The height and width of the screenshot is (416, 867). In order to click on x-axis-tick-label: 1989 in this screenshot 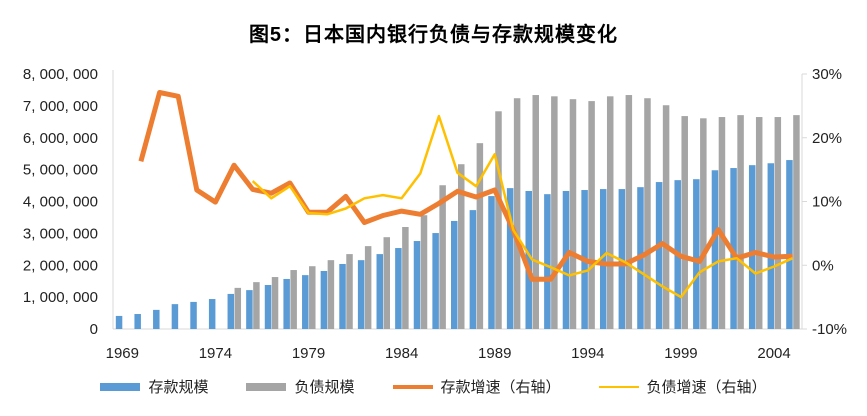, I will do `click(494, 353)`.